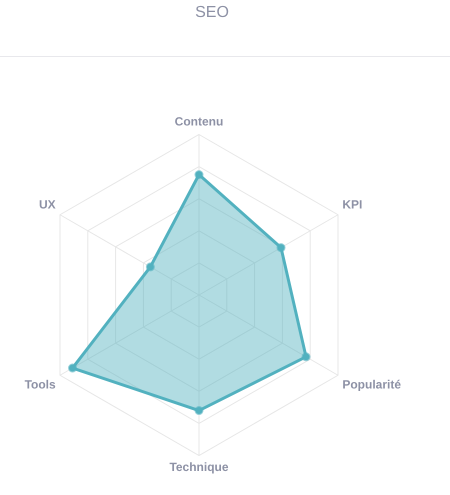 Image resolution: width=450 pixels, height=495 pixels. What do you see at coordinates (47, 204) in the screenshot?
I see `spoke-label: UX` at bounding box center [47, 204].